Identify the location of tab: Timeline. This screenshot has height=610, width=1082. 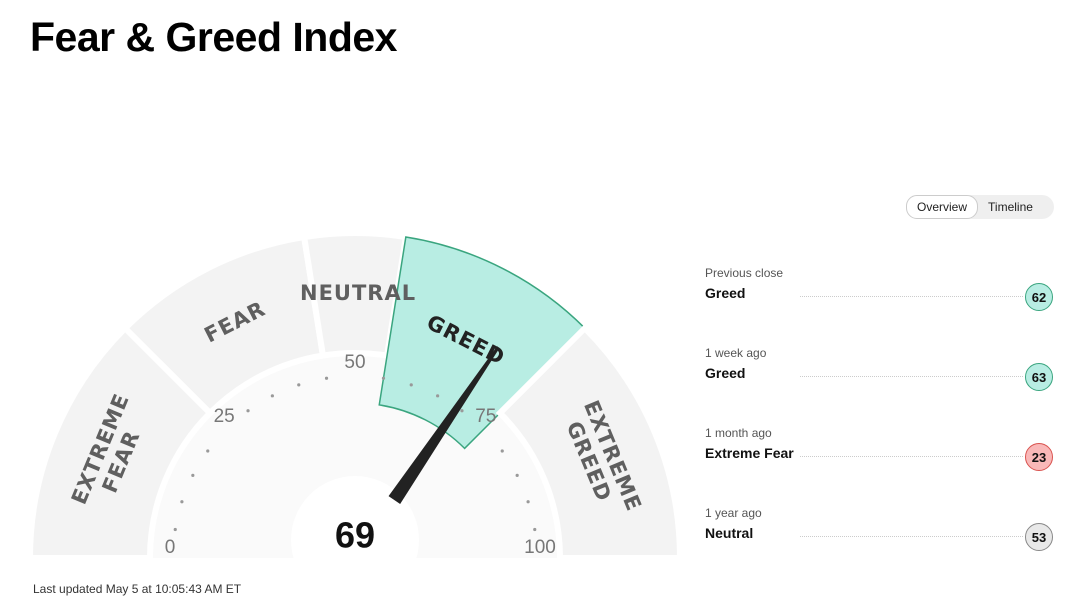
(1010, 207).